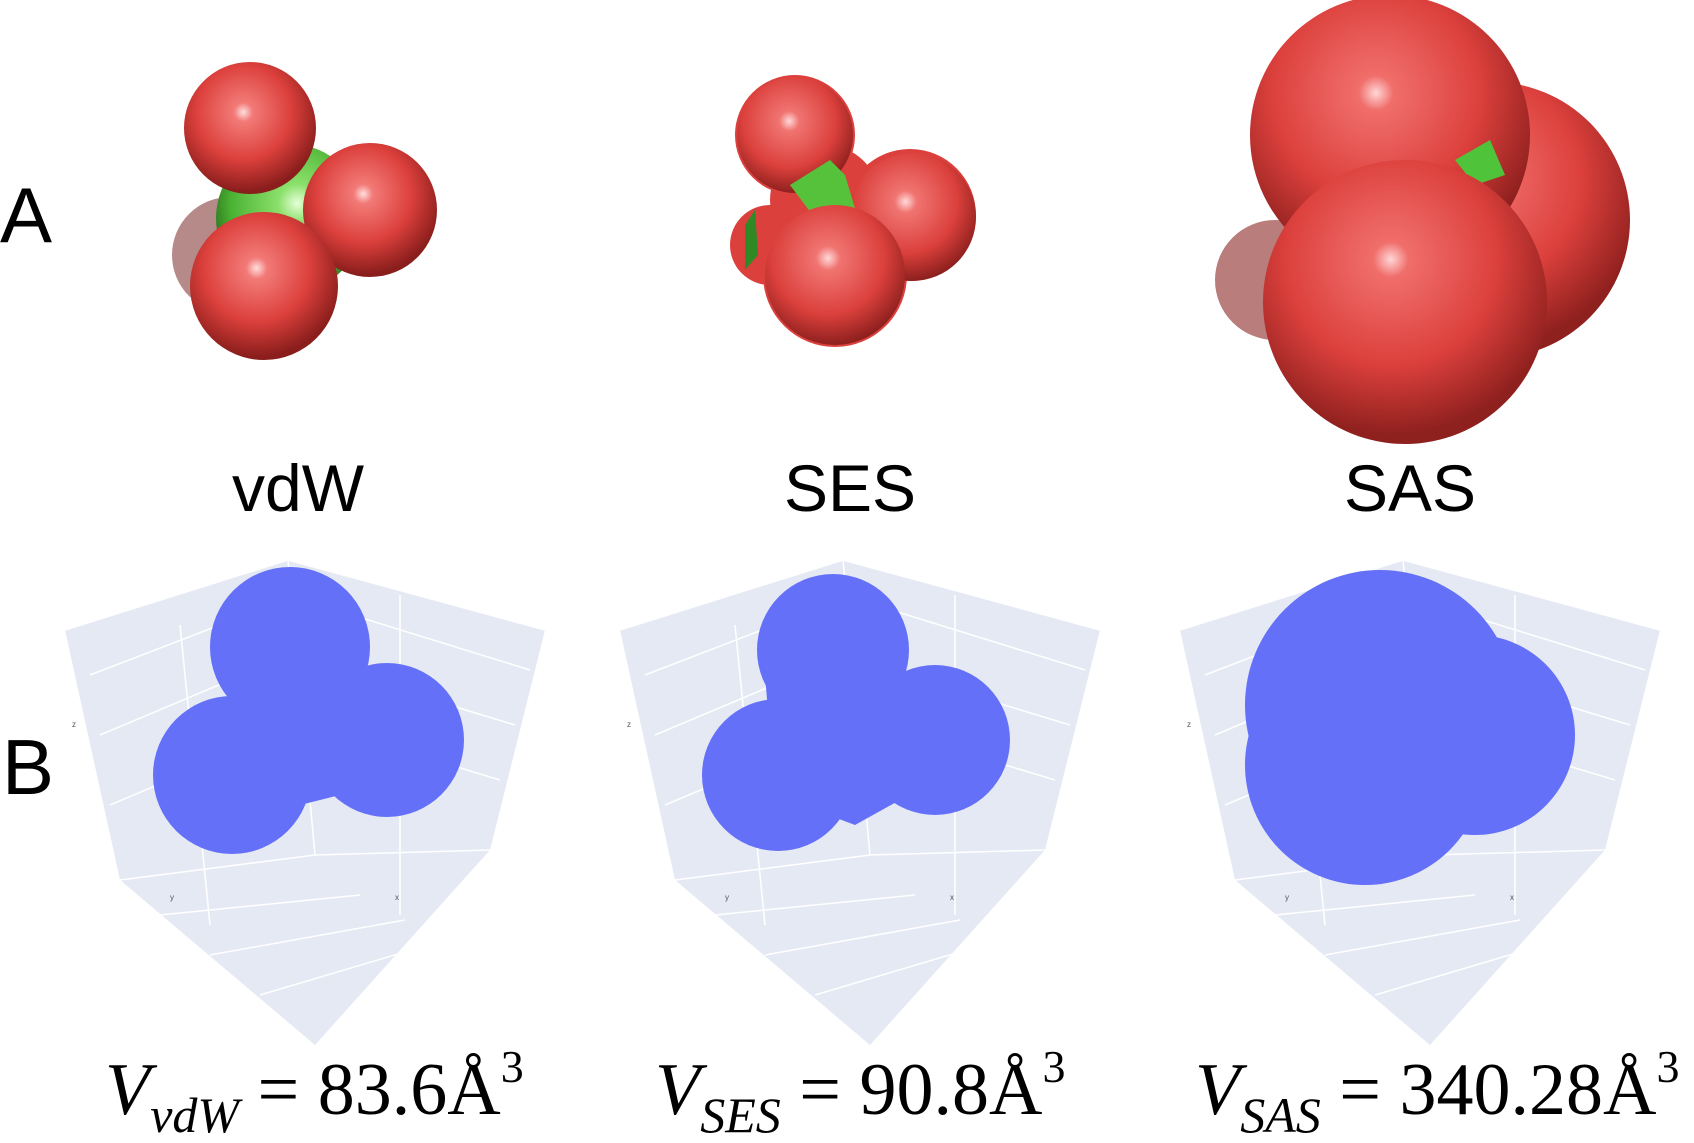 The height and width of the screenshot is (1143, 1694). What do you see at coordinates (853, 211) in the screenshot?
I see `ses-molecule-render` at bounding box center [853, 211].